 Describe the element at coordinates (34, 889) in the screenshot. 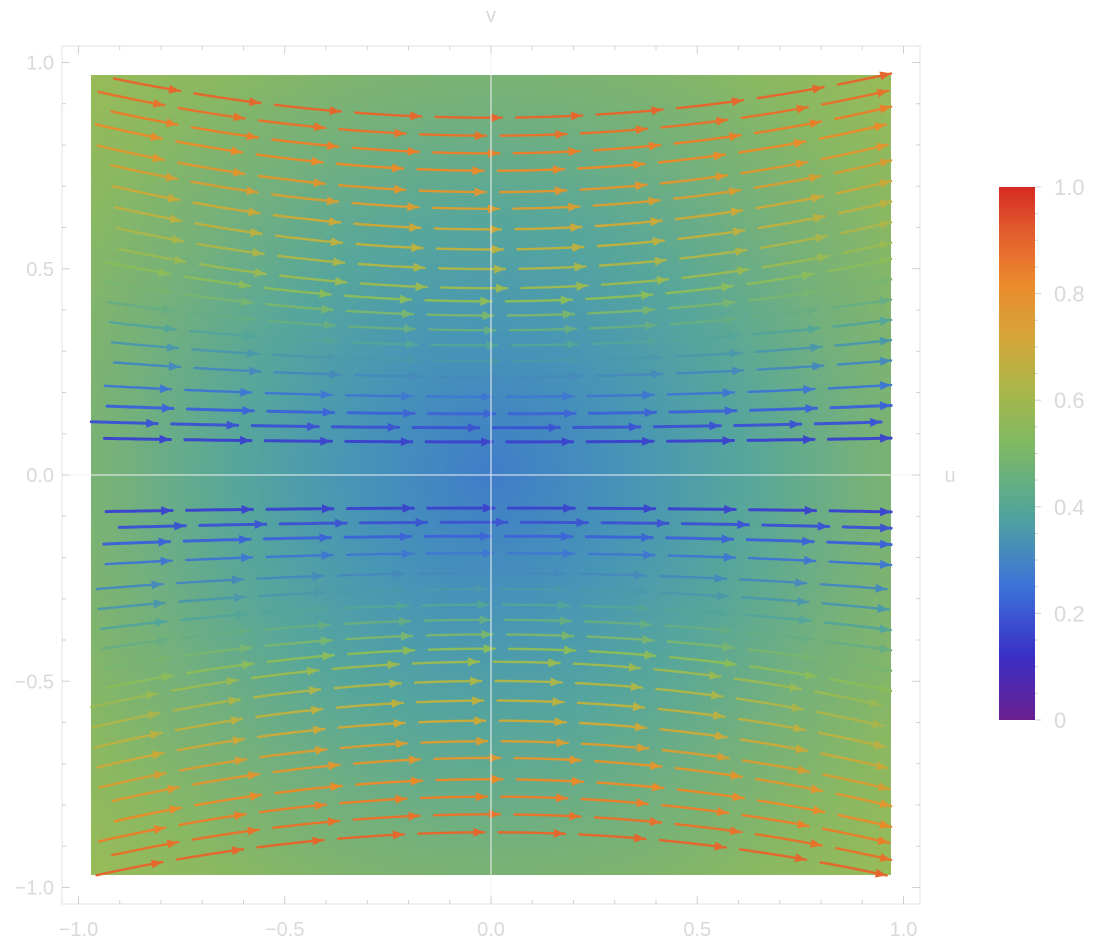

I see `y-tick-label: −1.0` at that location.